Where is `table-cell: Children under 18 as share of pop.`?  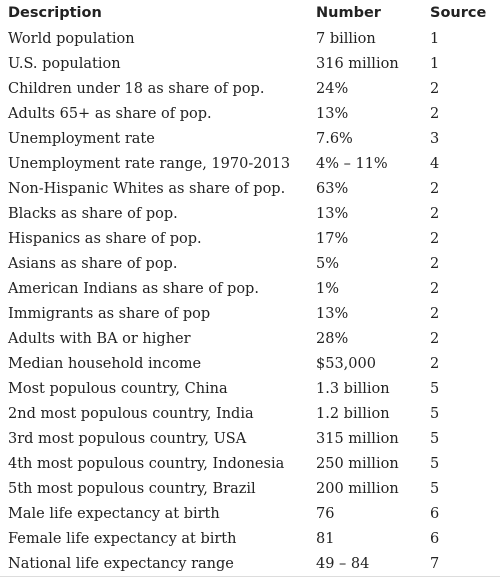
table-cell: Children under 18 as share of pop. is located at coordinates (136, 88).